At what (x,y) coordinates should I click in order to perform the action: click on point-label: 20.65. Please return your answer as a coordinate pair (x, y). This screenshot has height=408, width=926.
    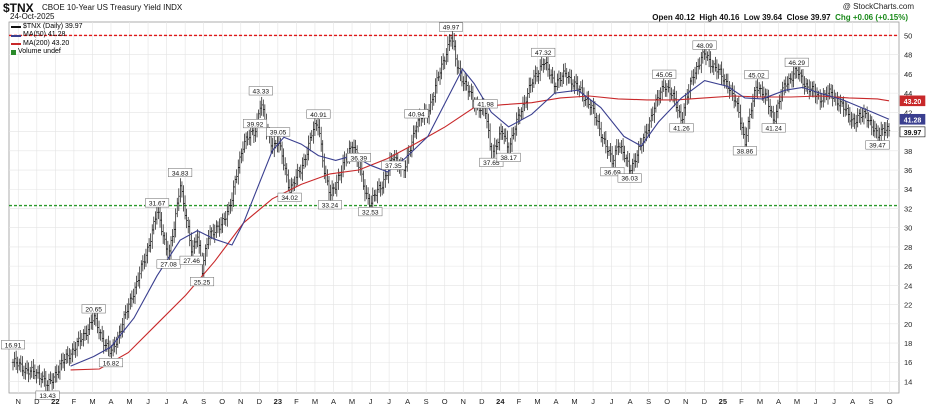
    Looking at the image, I should click on (93, 309).